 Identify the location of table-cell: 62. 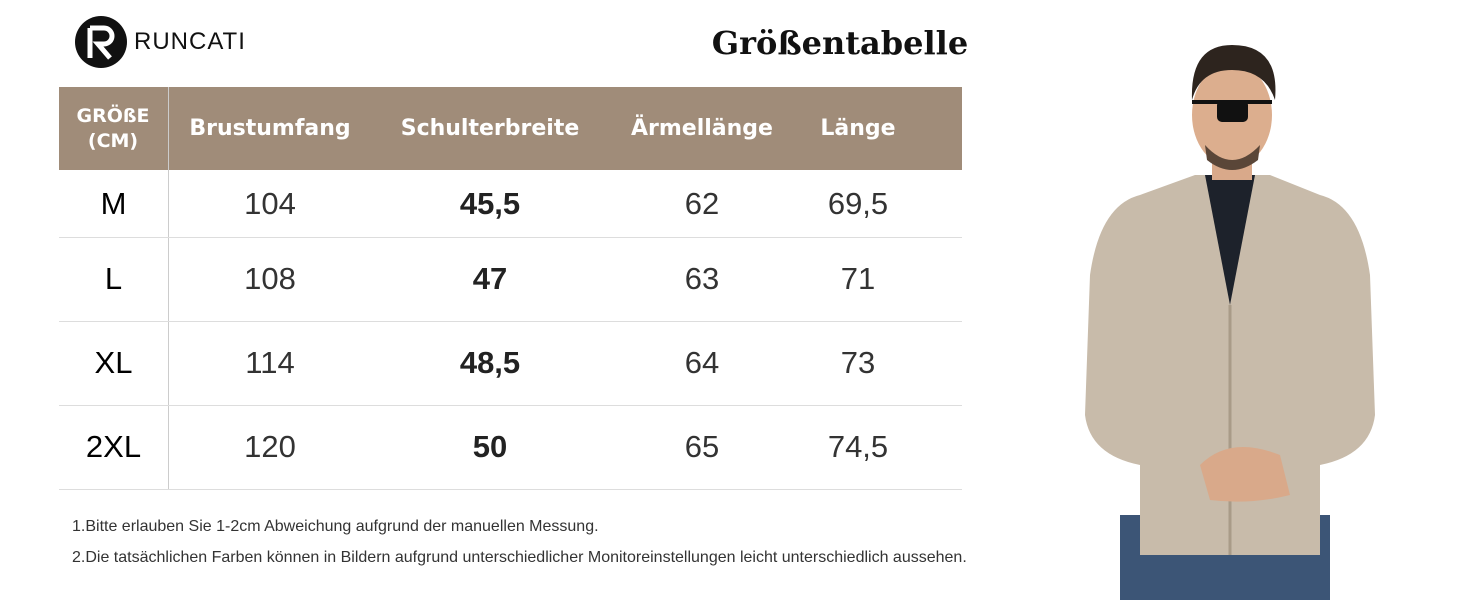
(702, 203).